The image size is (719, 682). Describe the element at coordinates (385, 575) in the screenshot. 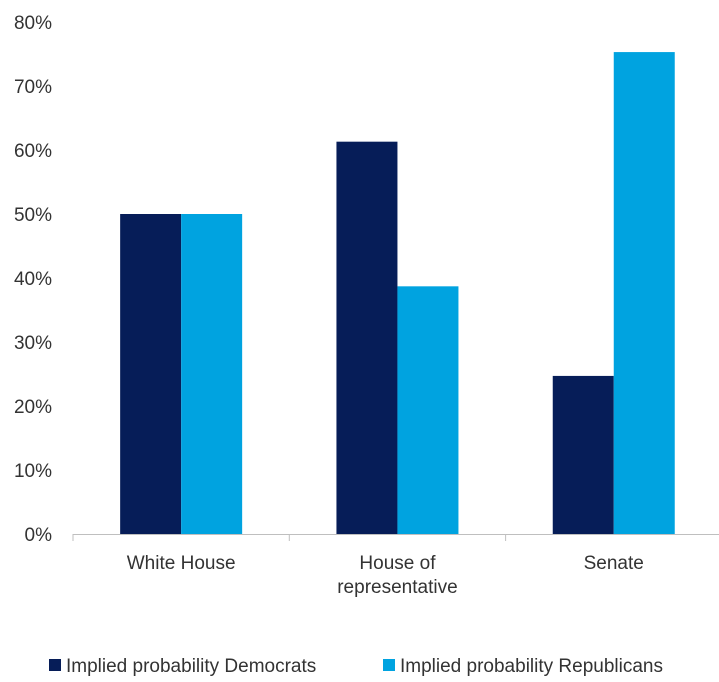

I see `x-axis-labels: White House House of representative Senate` at that location.